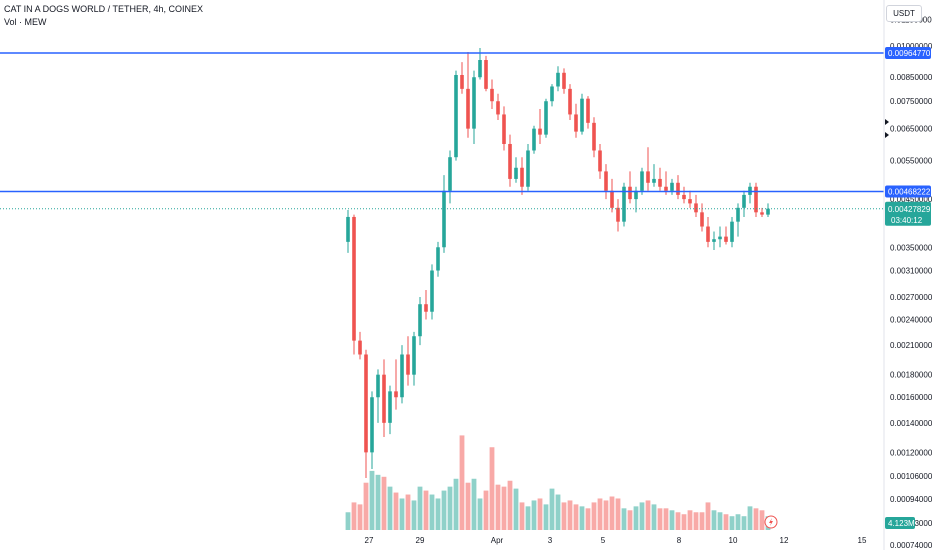 The height and width of the screenshot is (550, 932). Describe the element at coordinates (616, 540) in the screenshot. I see `time-axis: 27 29 Apr 3 5 8 10 12 15` at that location.